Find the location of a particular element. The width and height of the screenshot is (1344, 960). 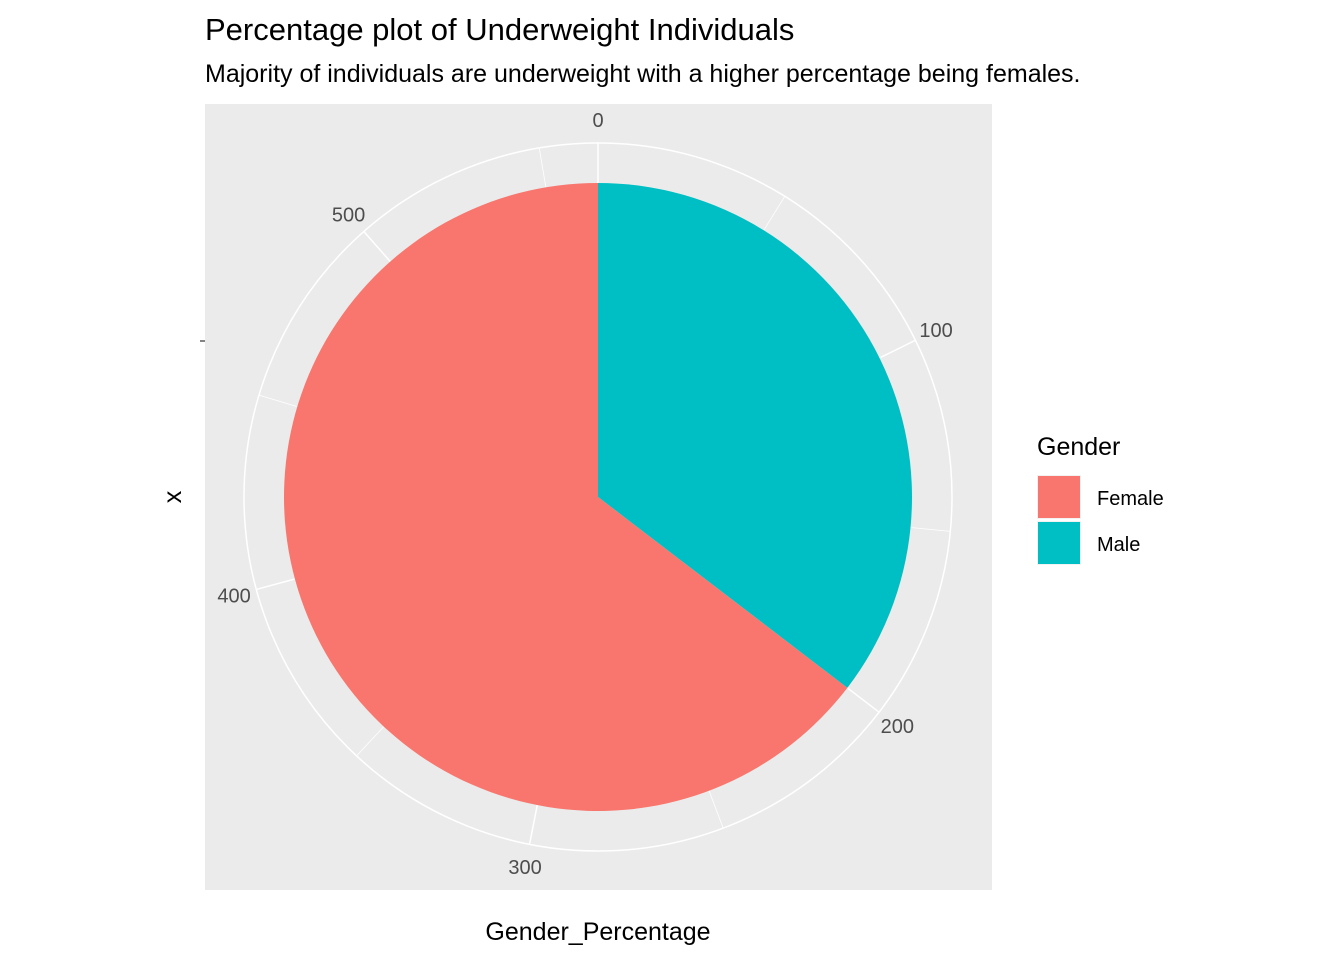

legend-label-female: Female is located at coordinates (1130, 499).